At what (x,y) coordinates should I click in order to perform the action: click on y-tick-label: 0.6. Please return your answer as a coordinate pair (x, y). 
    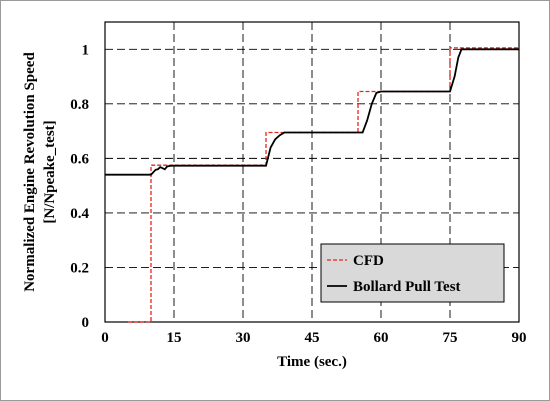
    Looking at the image, I should click on (79, 159).